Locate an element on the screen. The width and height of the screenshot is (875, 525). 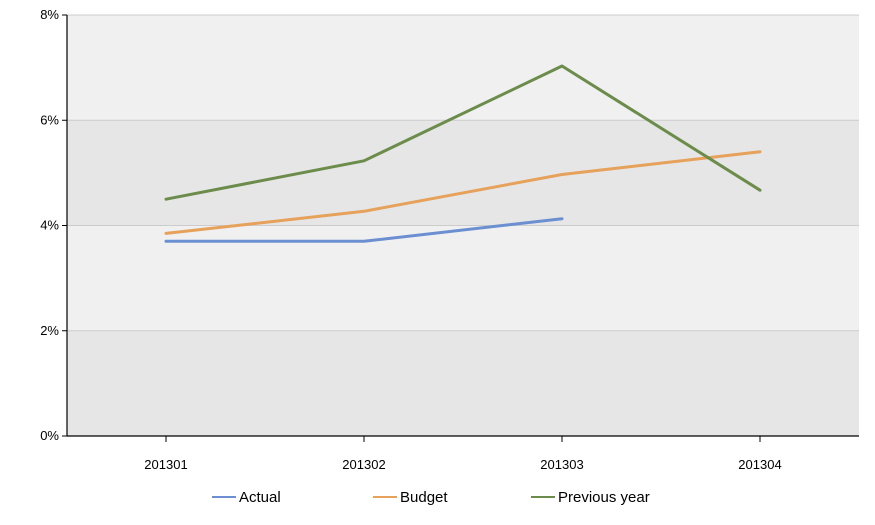
y-axis-ticks: 0% 2% 4% 6% 8% is located at coordinates (53, 225).